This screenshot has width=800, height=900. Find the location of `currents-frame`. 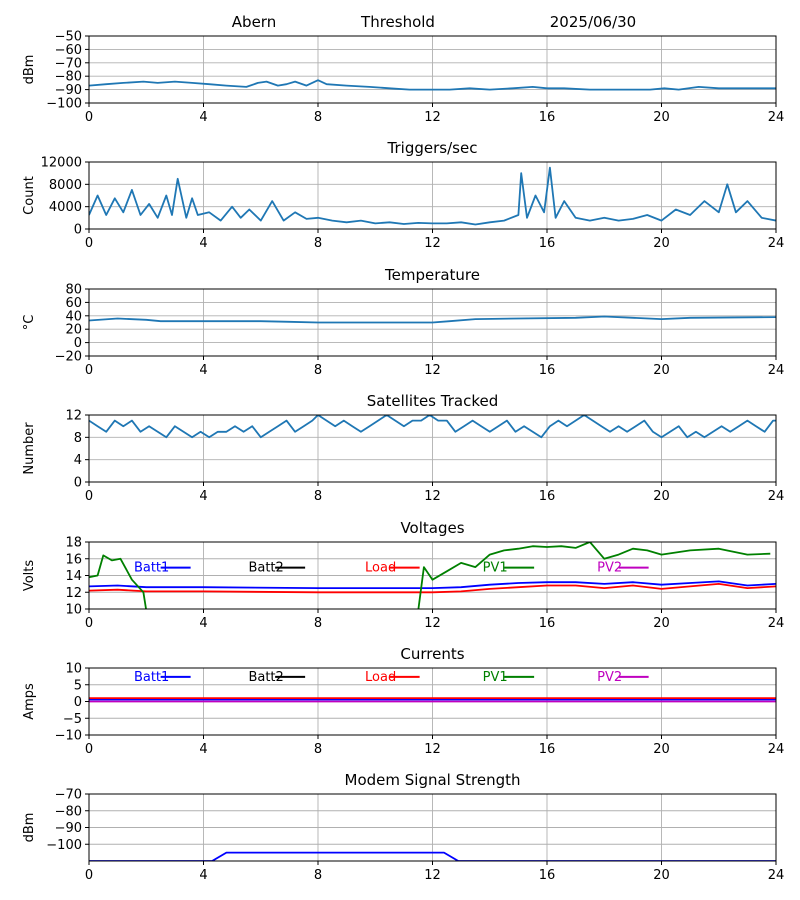

currents-frame is located at coordinates (432, 701).